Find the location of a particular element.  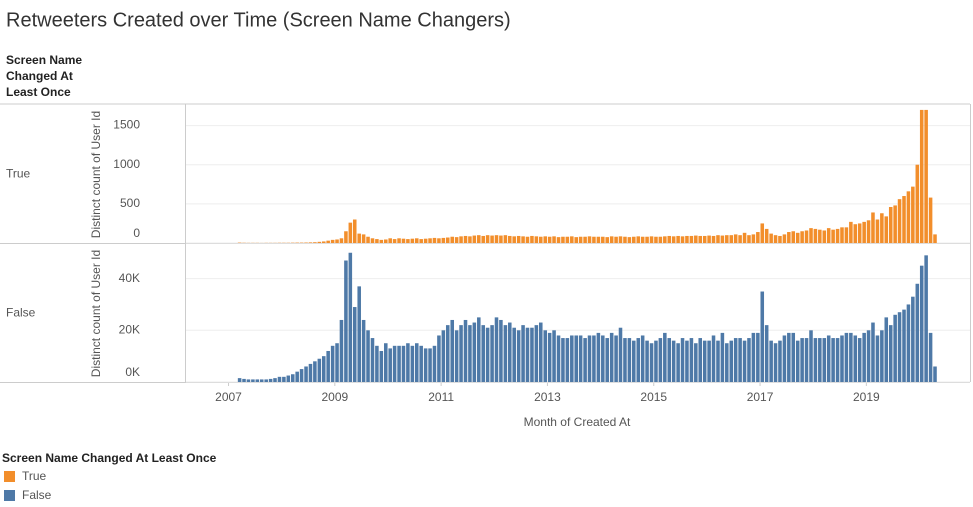

x-tick-label: 2019 is located at coordinates (866, 397).